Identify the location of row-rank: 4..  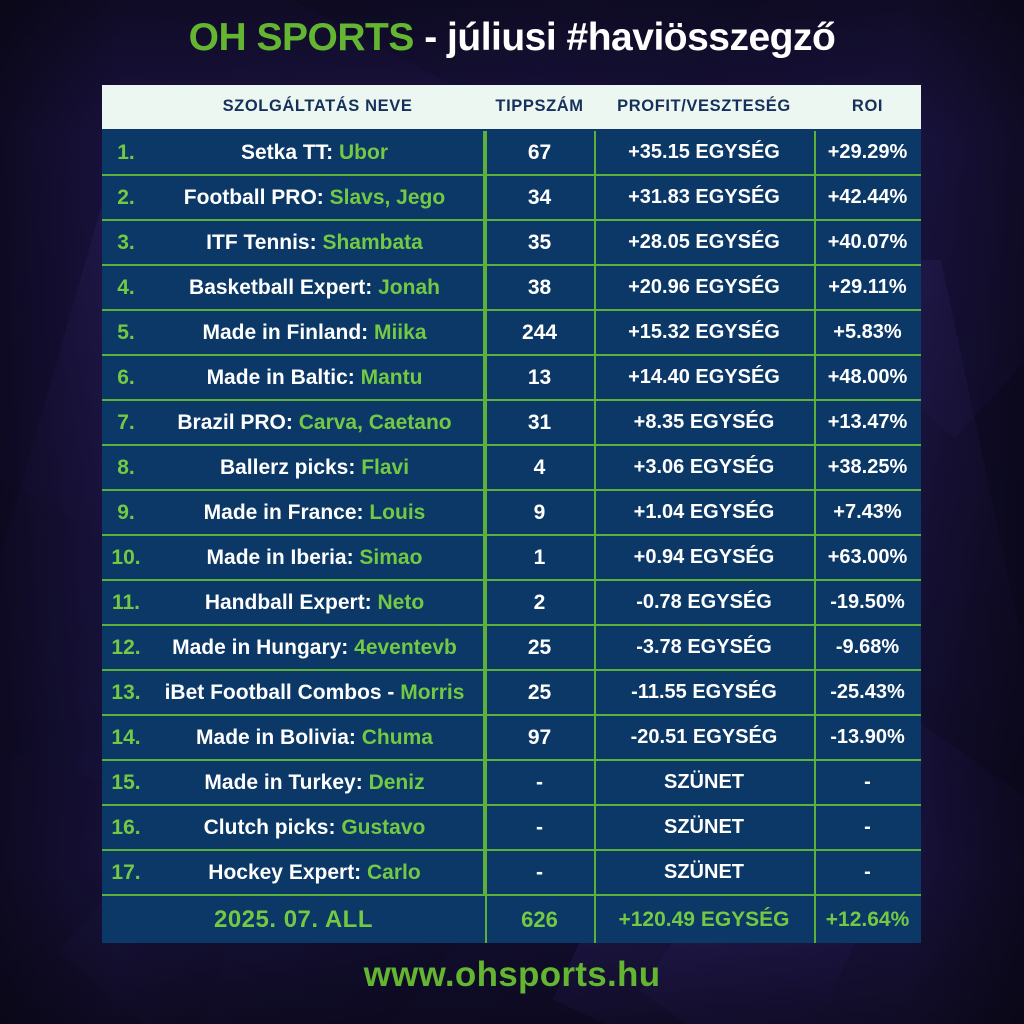
(126, 287).